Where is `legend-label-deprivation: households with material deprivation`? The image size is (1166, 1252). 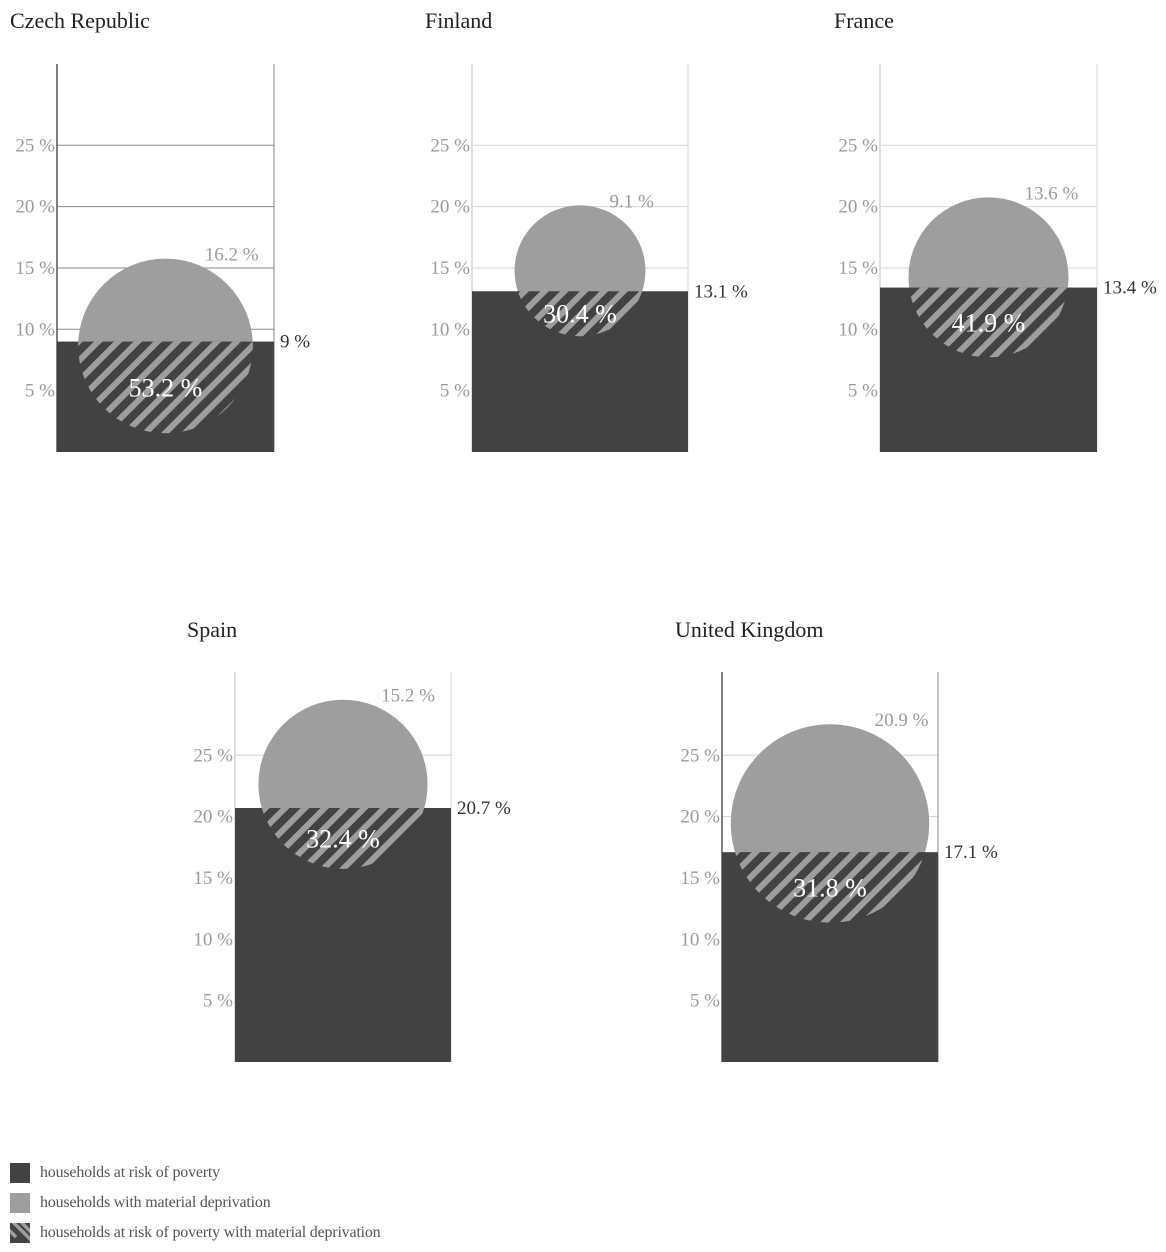 legend-label-deprivation: households with material deprivation is located at coordinates (155, 1202).